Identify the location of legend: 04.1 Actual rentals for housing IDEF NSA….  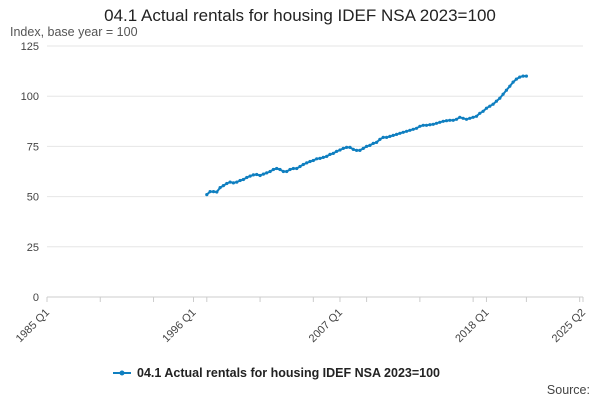
(276, 373).